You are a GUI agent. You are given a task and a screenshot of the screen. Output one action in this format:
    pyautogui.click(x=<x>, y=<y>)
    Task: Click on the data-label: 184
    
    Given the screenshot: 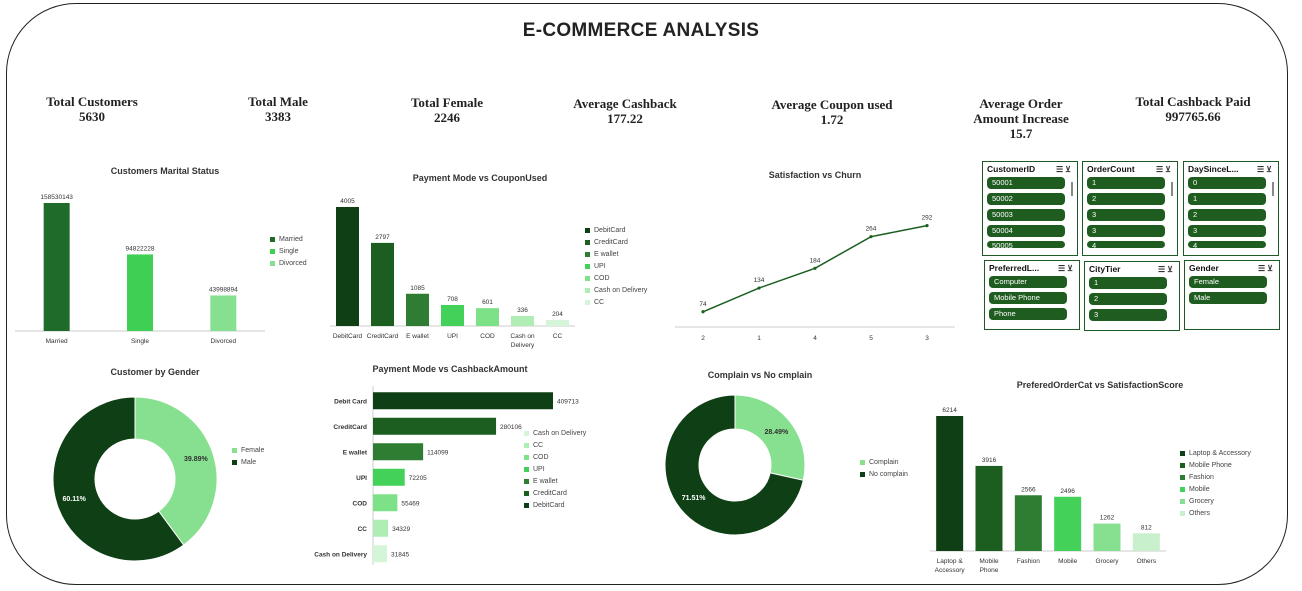 What is the action you would take?
    pyautogui.click(x=815, y=260)
    